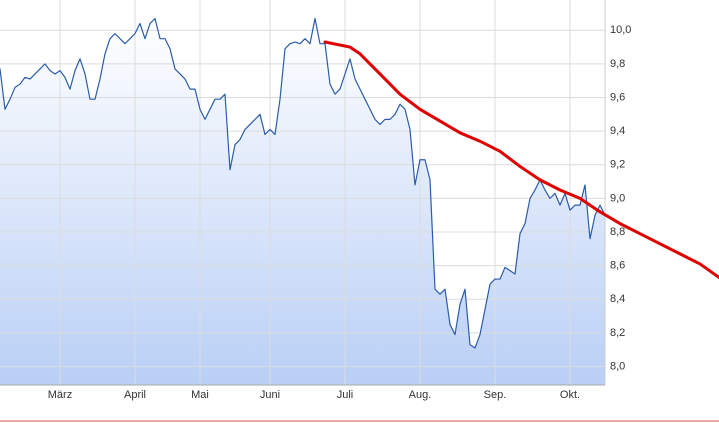 This screenshot has width=719, height=423. What do you see at coordinates (617, 232) in the screenshot?
I see `y-tick-label: 8,8` at bounding box center [617, 232].